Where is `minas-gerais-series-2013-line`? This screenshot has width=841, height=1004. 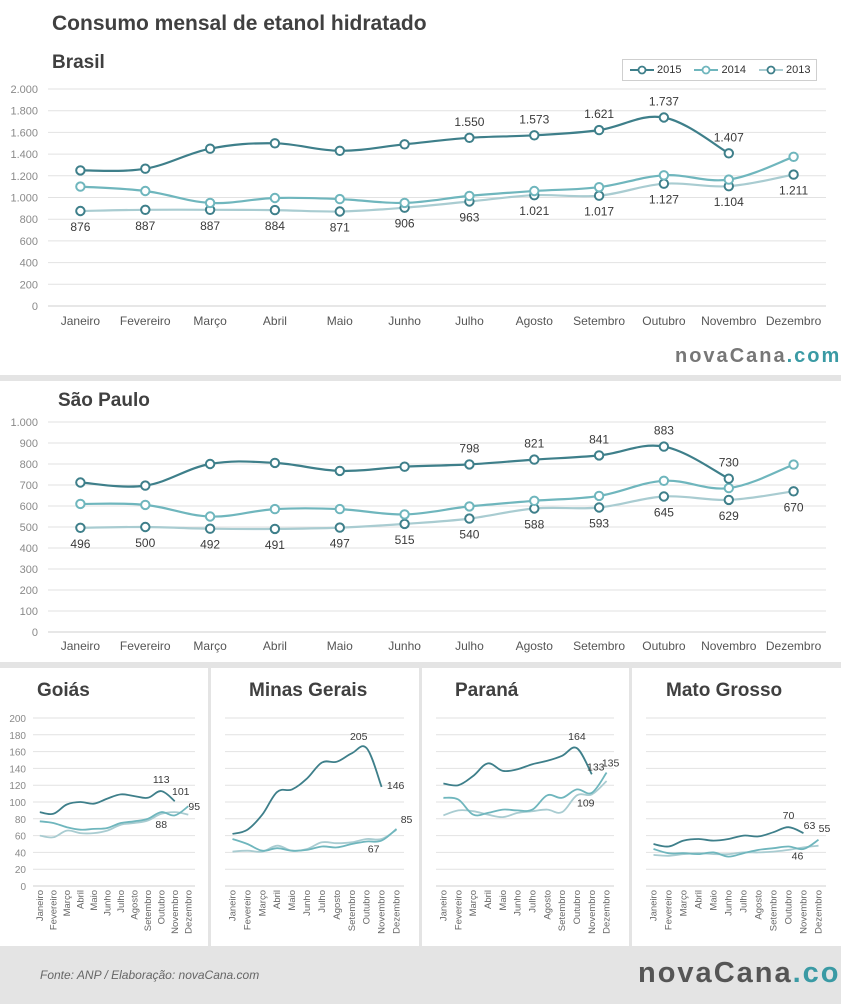 minas-gerais-series-2013-line is located at coordinates (315, 840).